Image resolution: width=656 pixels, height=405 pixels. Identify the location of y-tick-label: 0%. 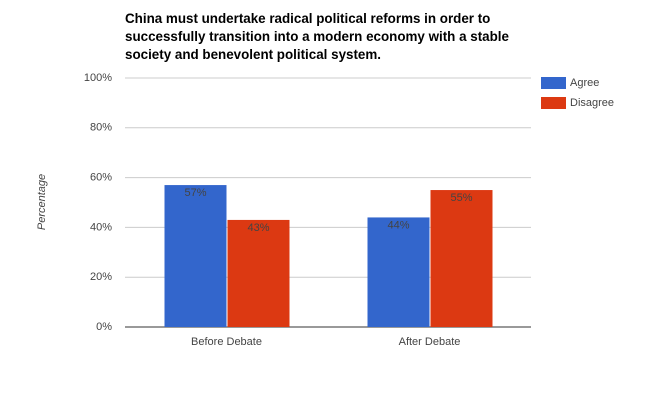
(104, 327).